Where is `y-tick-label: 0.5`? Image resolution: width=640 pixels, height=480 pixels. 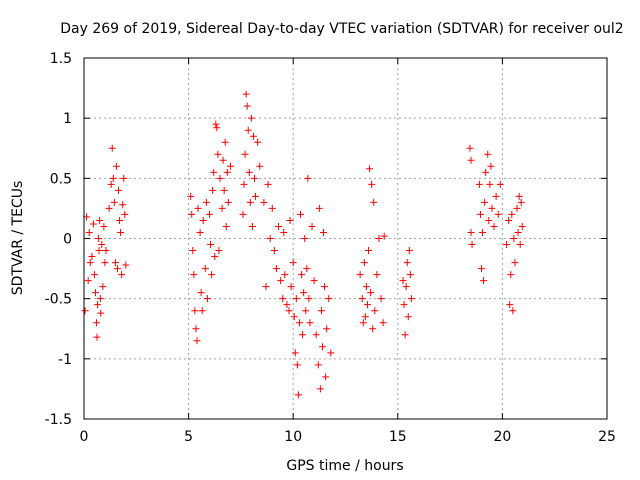 y-tick-label: 0.5 is located at coordinates (61, 179).